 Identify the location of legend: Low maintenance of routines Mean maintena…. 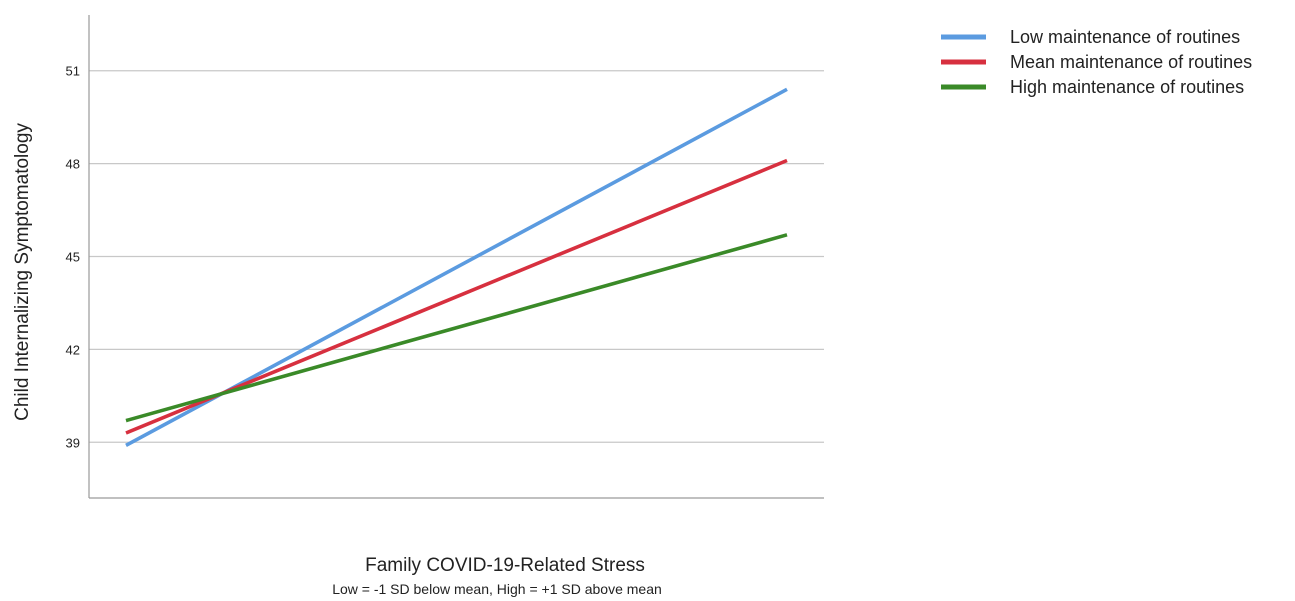
(1096, 62).